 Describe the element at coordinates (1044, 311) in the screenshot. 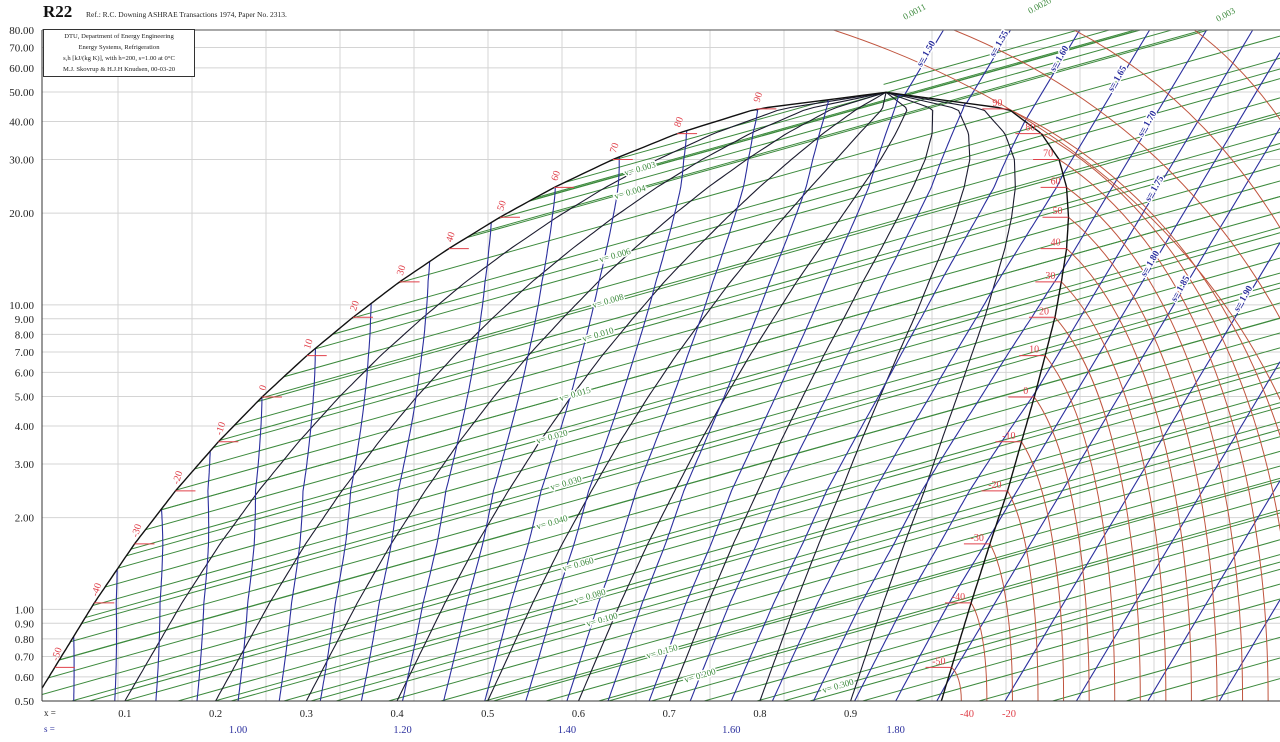

I see `vapor-temperature-label: 20` at that location.